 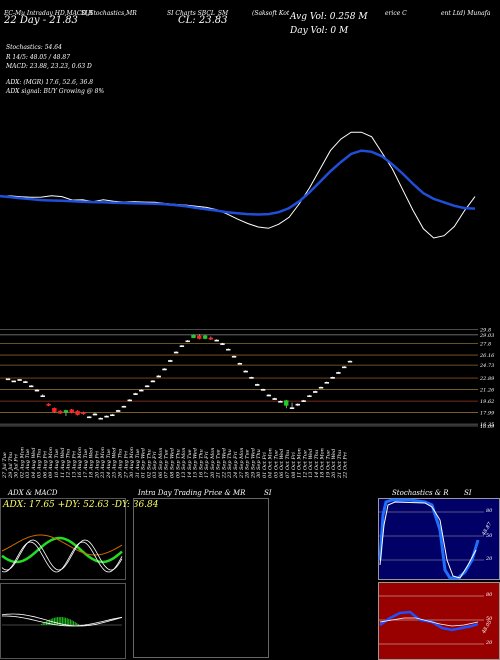 I want to click on macd-lines, so click(x=62, y=620).